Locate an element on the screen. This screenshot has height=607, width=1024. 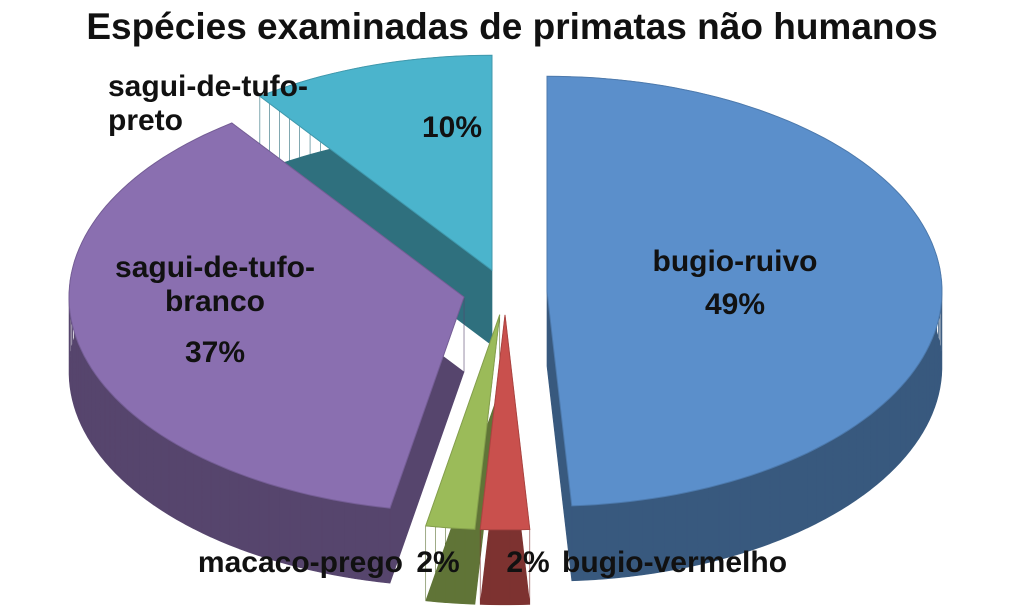
slice-name: sagui-de-tufo-preto is located at coordinates (208, 103).